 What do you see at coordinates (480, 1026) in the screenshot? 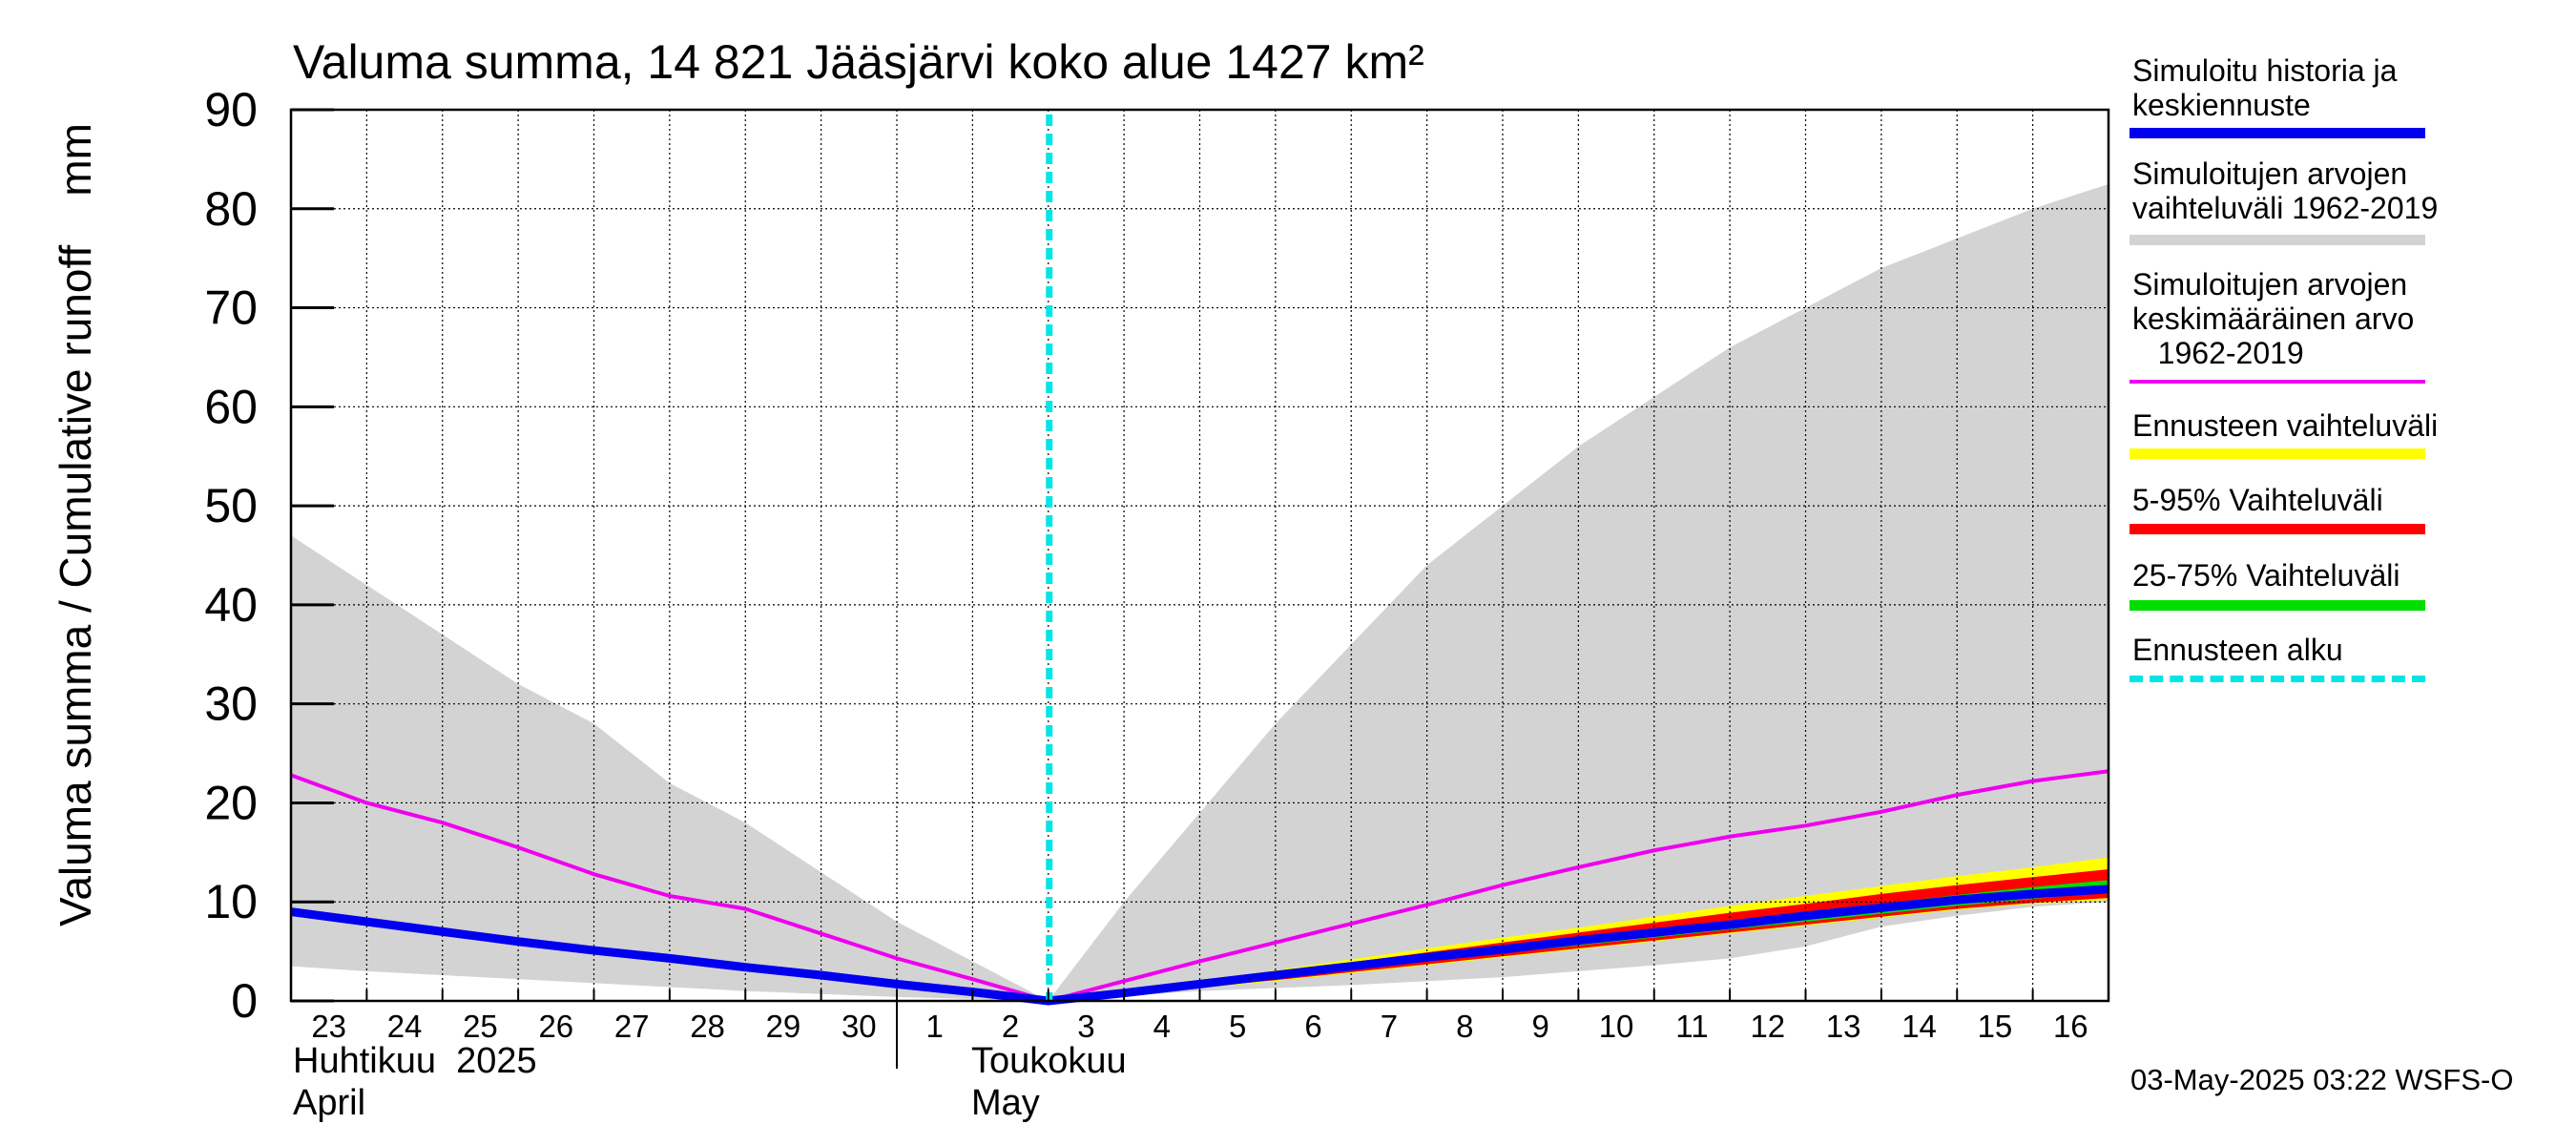
I see `x-tick-label-2: 25` at bounding box center [480, 1026].